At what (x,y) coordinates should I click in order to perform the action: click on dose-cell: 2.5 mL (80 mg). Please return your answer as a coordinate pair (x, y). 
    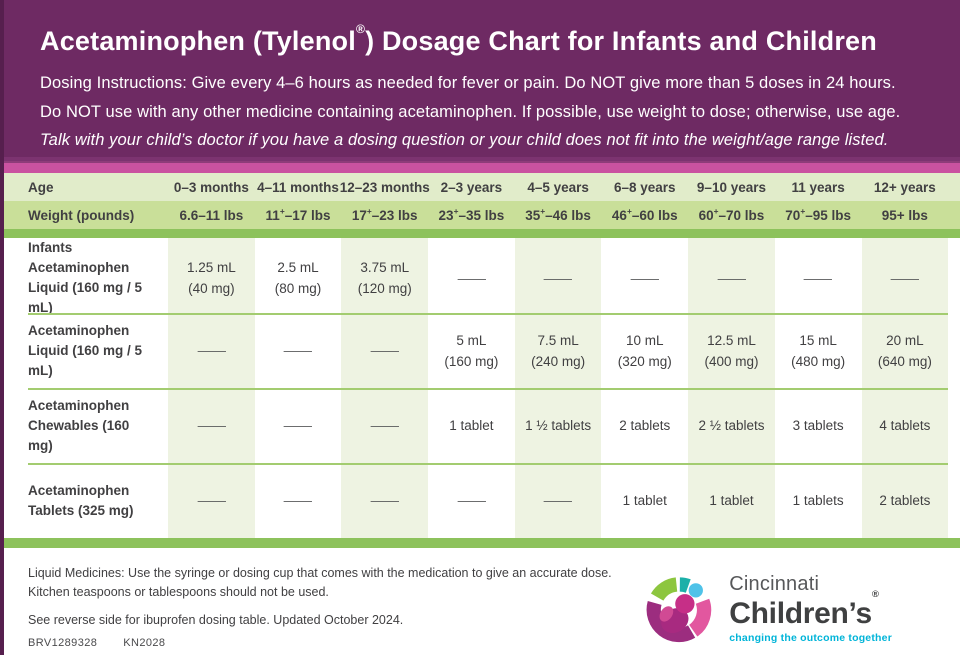
    Looking at the image, I should click on (298, 278).